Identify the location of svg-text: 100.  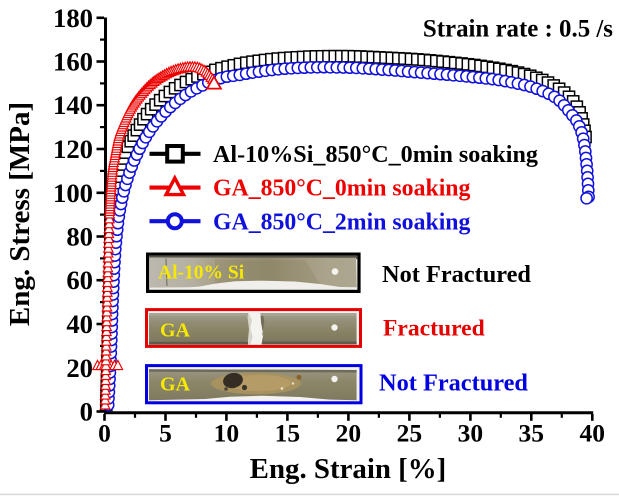
(73, 193).